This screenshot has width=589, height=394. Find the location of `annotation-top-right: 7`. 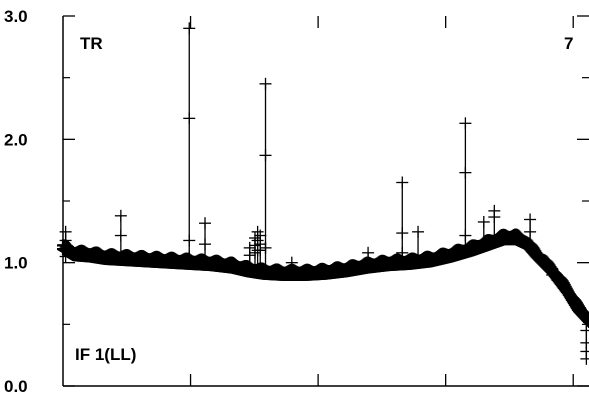

annotation-top-right: 7 is located at coordinates (568, 43).